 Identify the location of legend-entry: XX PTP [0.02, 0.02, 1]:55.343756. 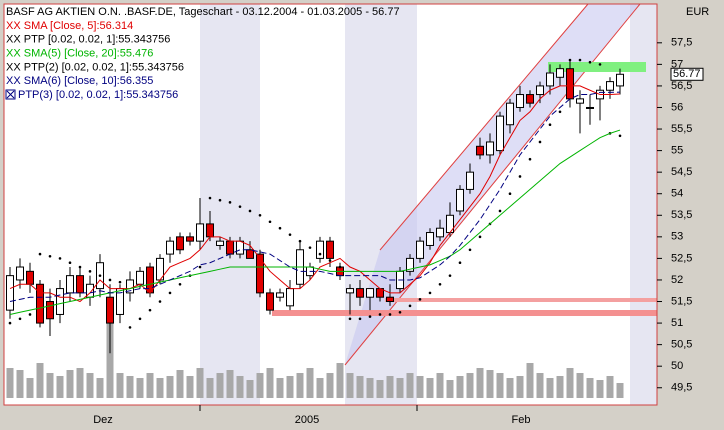
(88, 40).